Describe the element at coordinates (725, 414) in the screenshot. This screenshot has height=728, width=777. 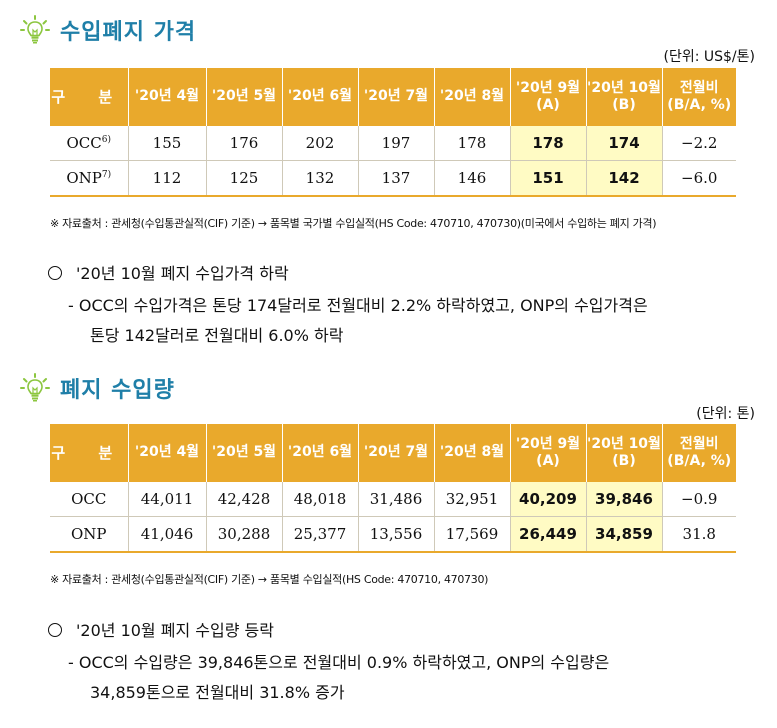
I see `unit-label: (단위: 톤)` at that location.